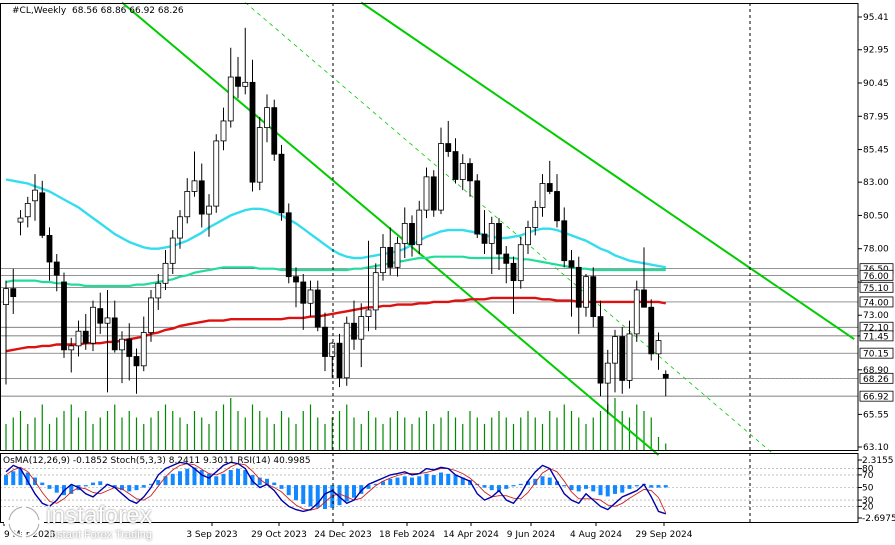  I want to click on price-tag: 71.45, so click(876, 336).